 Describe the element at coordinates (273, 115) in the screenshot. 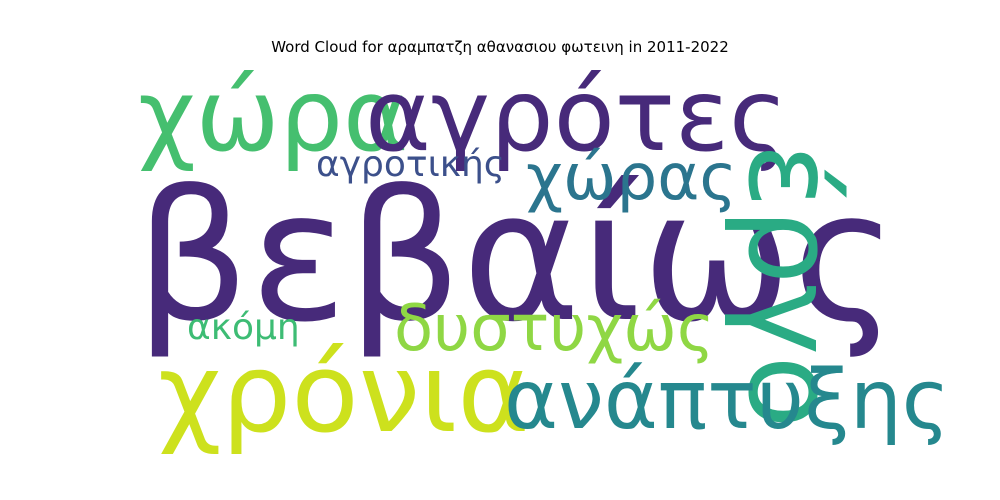

I see `word-xwra: χώρα` at that location.